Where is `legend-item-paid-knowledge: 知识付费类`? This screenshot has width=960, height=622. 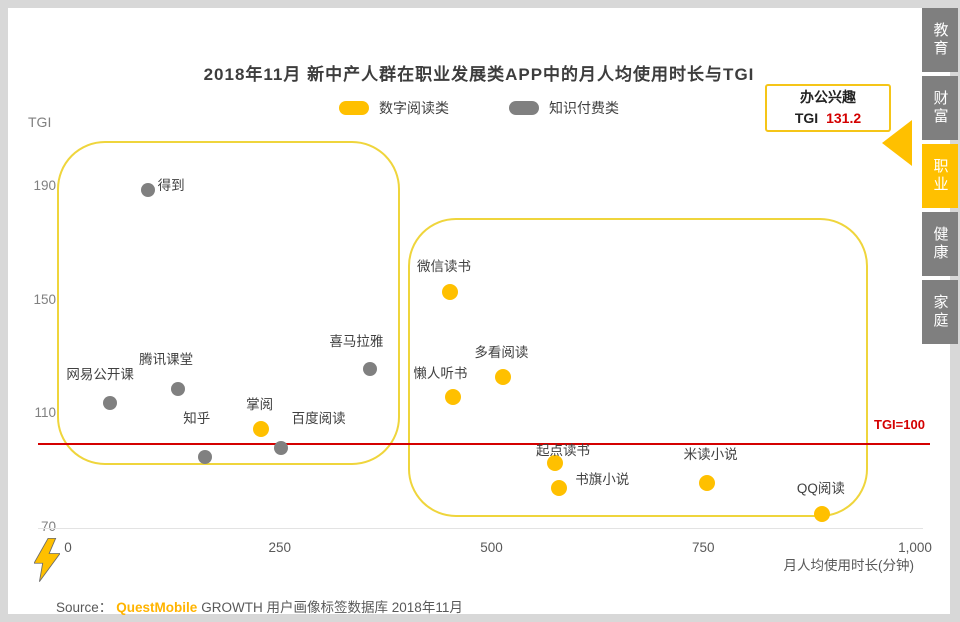 legend-item-paid-knowledge: 知识付费类 is located at coordinates (564, 108).